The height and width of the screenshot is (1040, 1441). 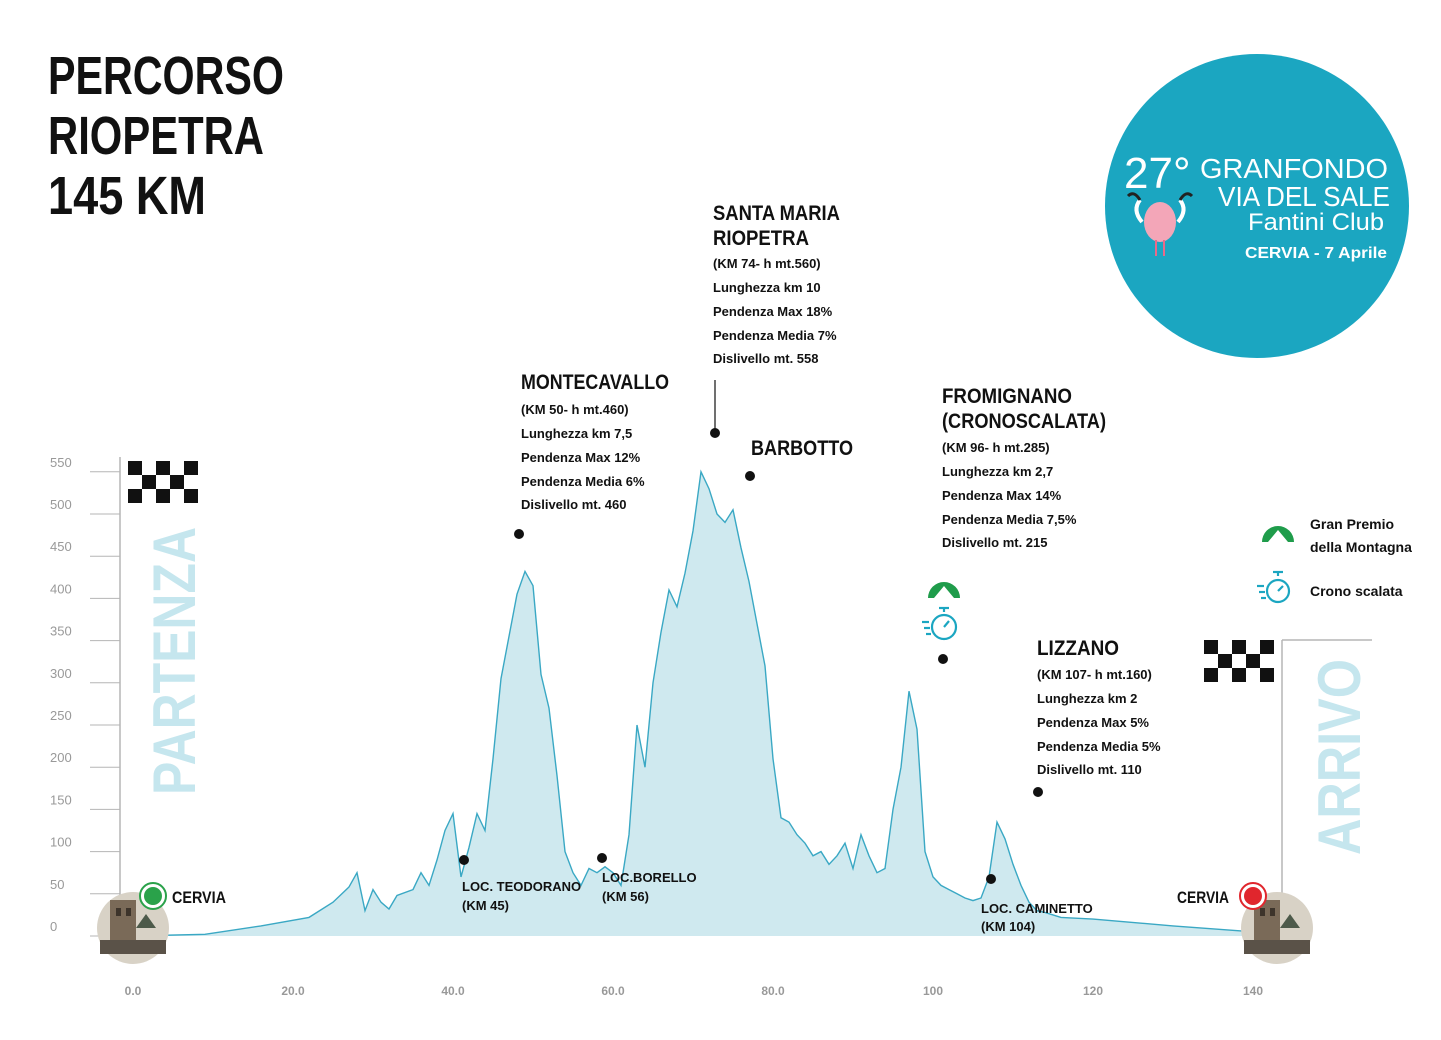 What do you see at coordinates (1024, 421) in the screenshot?
I see `climb-name: (CRONOSCALATA)` at bounding box center [1024, 421].